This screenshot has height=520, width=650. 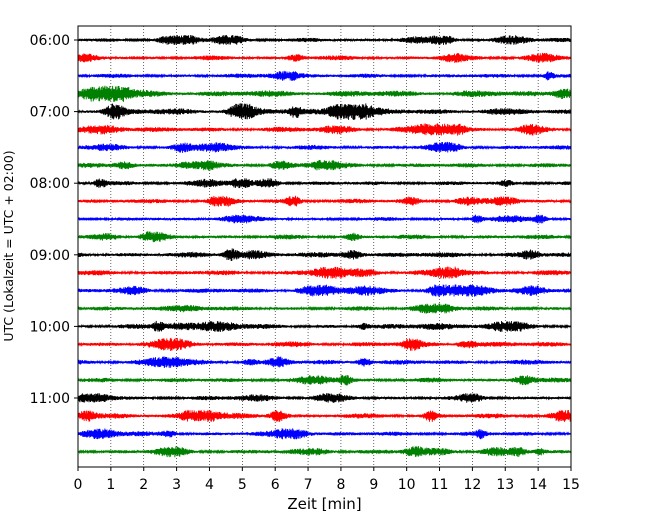 What do you see at coordinates (440, 485) in the screenshot?
I see `x-tick-label-11: 11` at bounding box center [440, 485].